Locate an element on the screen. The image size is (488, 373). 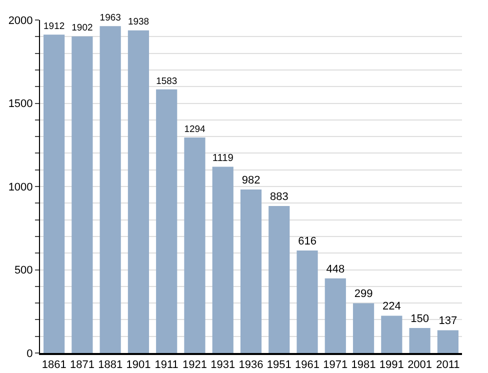
data-label: 1902 is located at coordinates (82, 28).